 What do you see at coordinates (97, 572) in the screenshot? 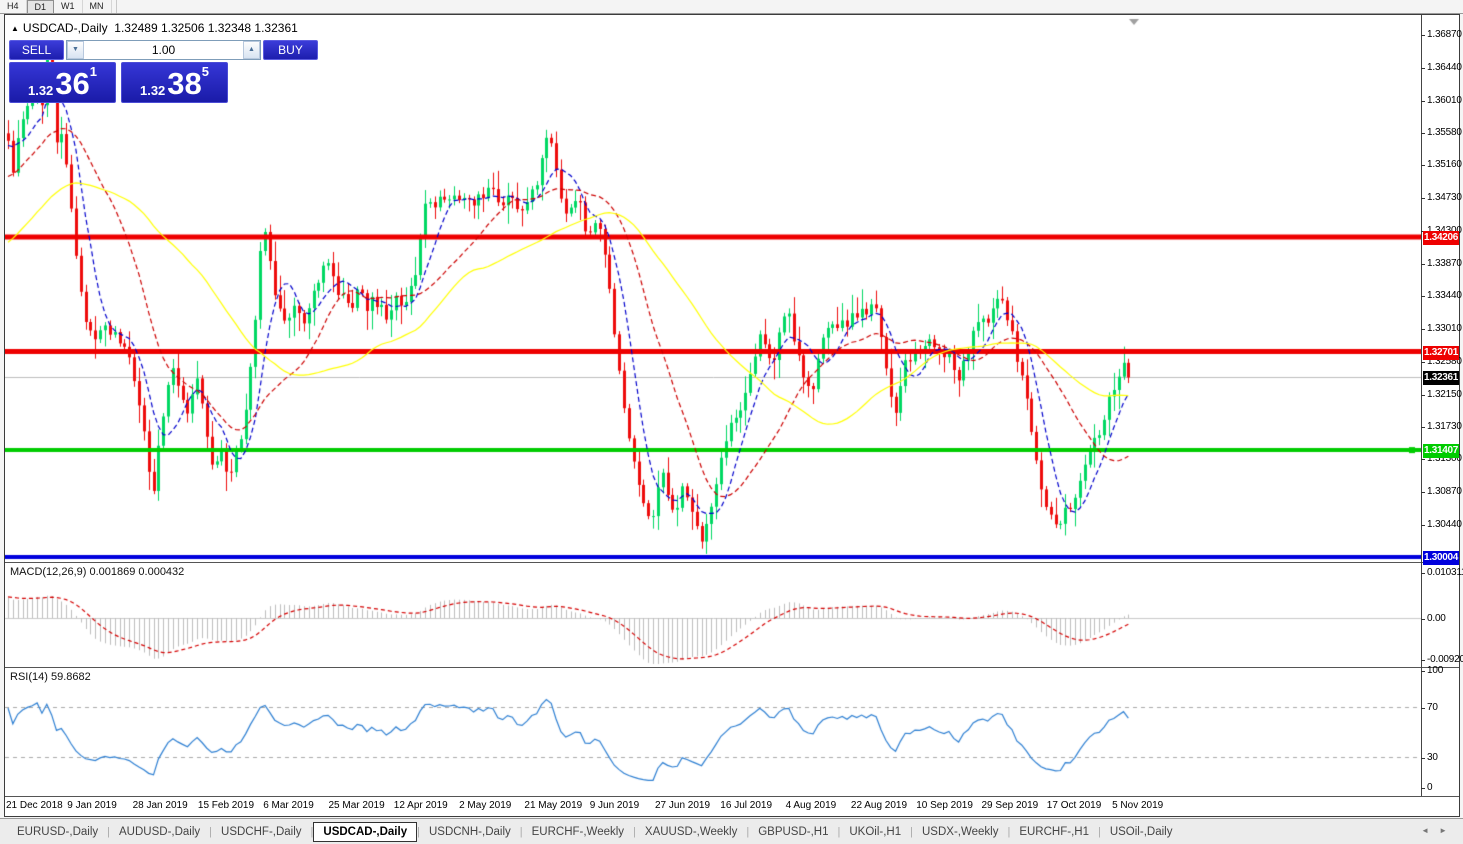
I see `macd-indicator-label: MACD(12,26,9) 0.001869 0.000432` at bounding box center [97, 572].